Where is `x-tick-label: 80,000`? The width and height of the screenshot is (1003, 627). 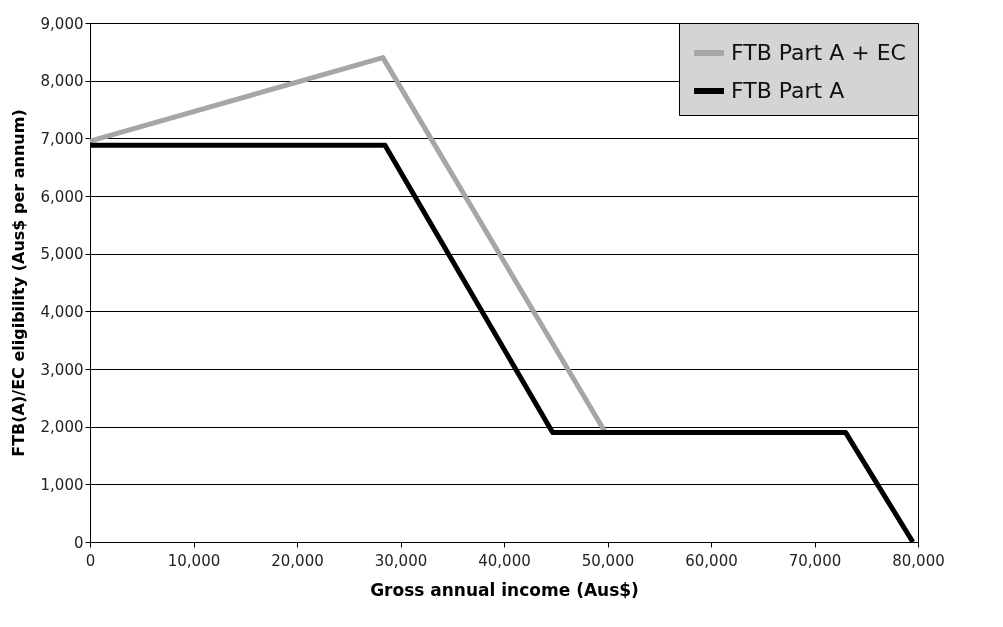
x-tick-label: 80,000 is located at coordinates (918, 560).